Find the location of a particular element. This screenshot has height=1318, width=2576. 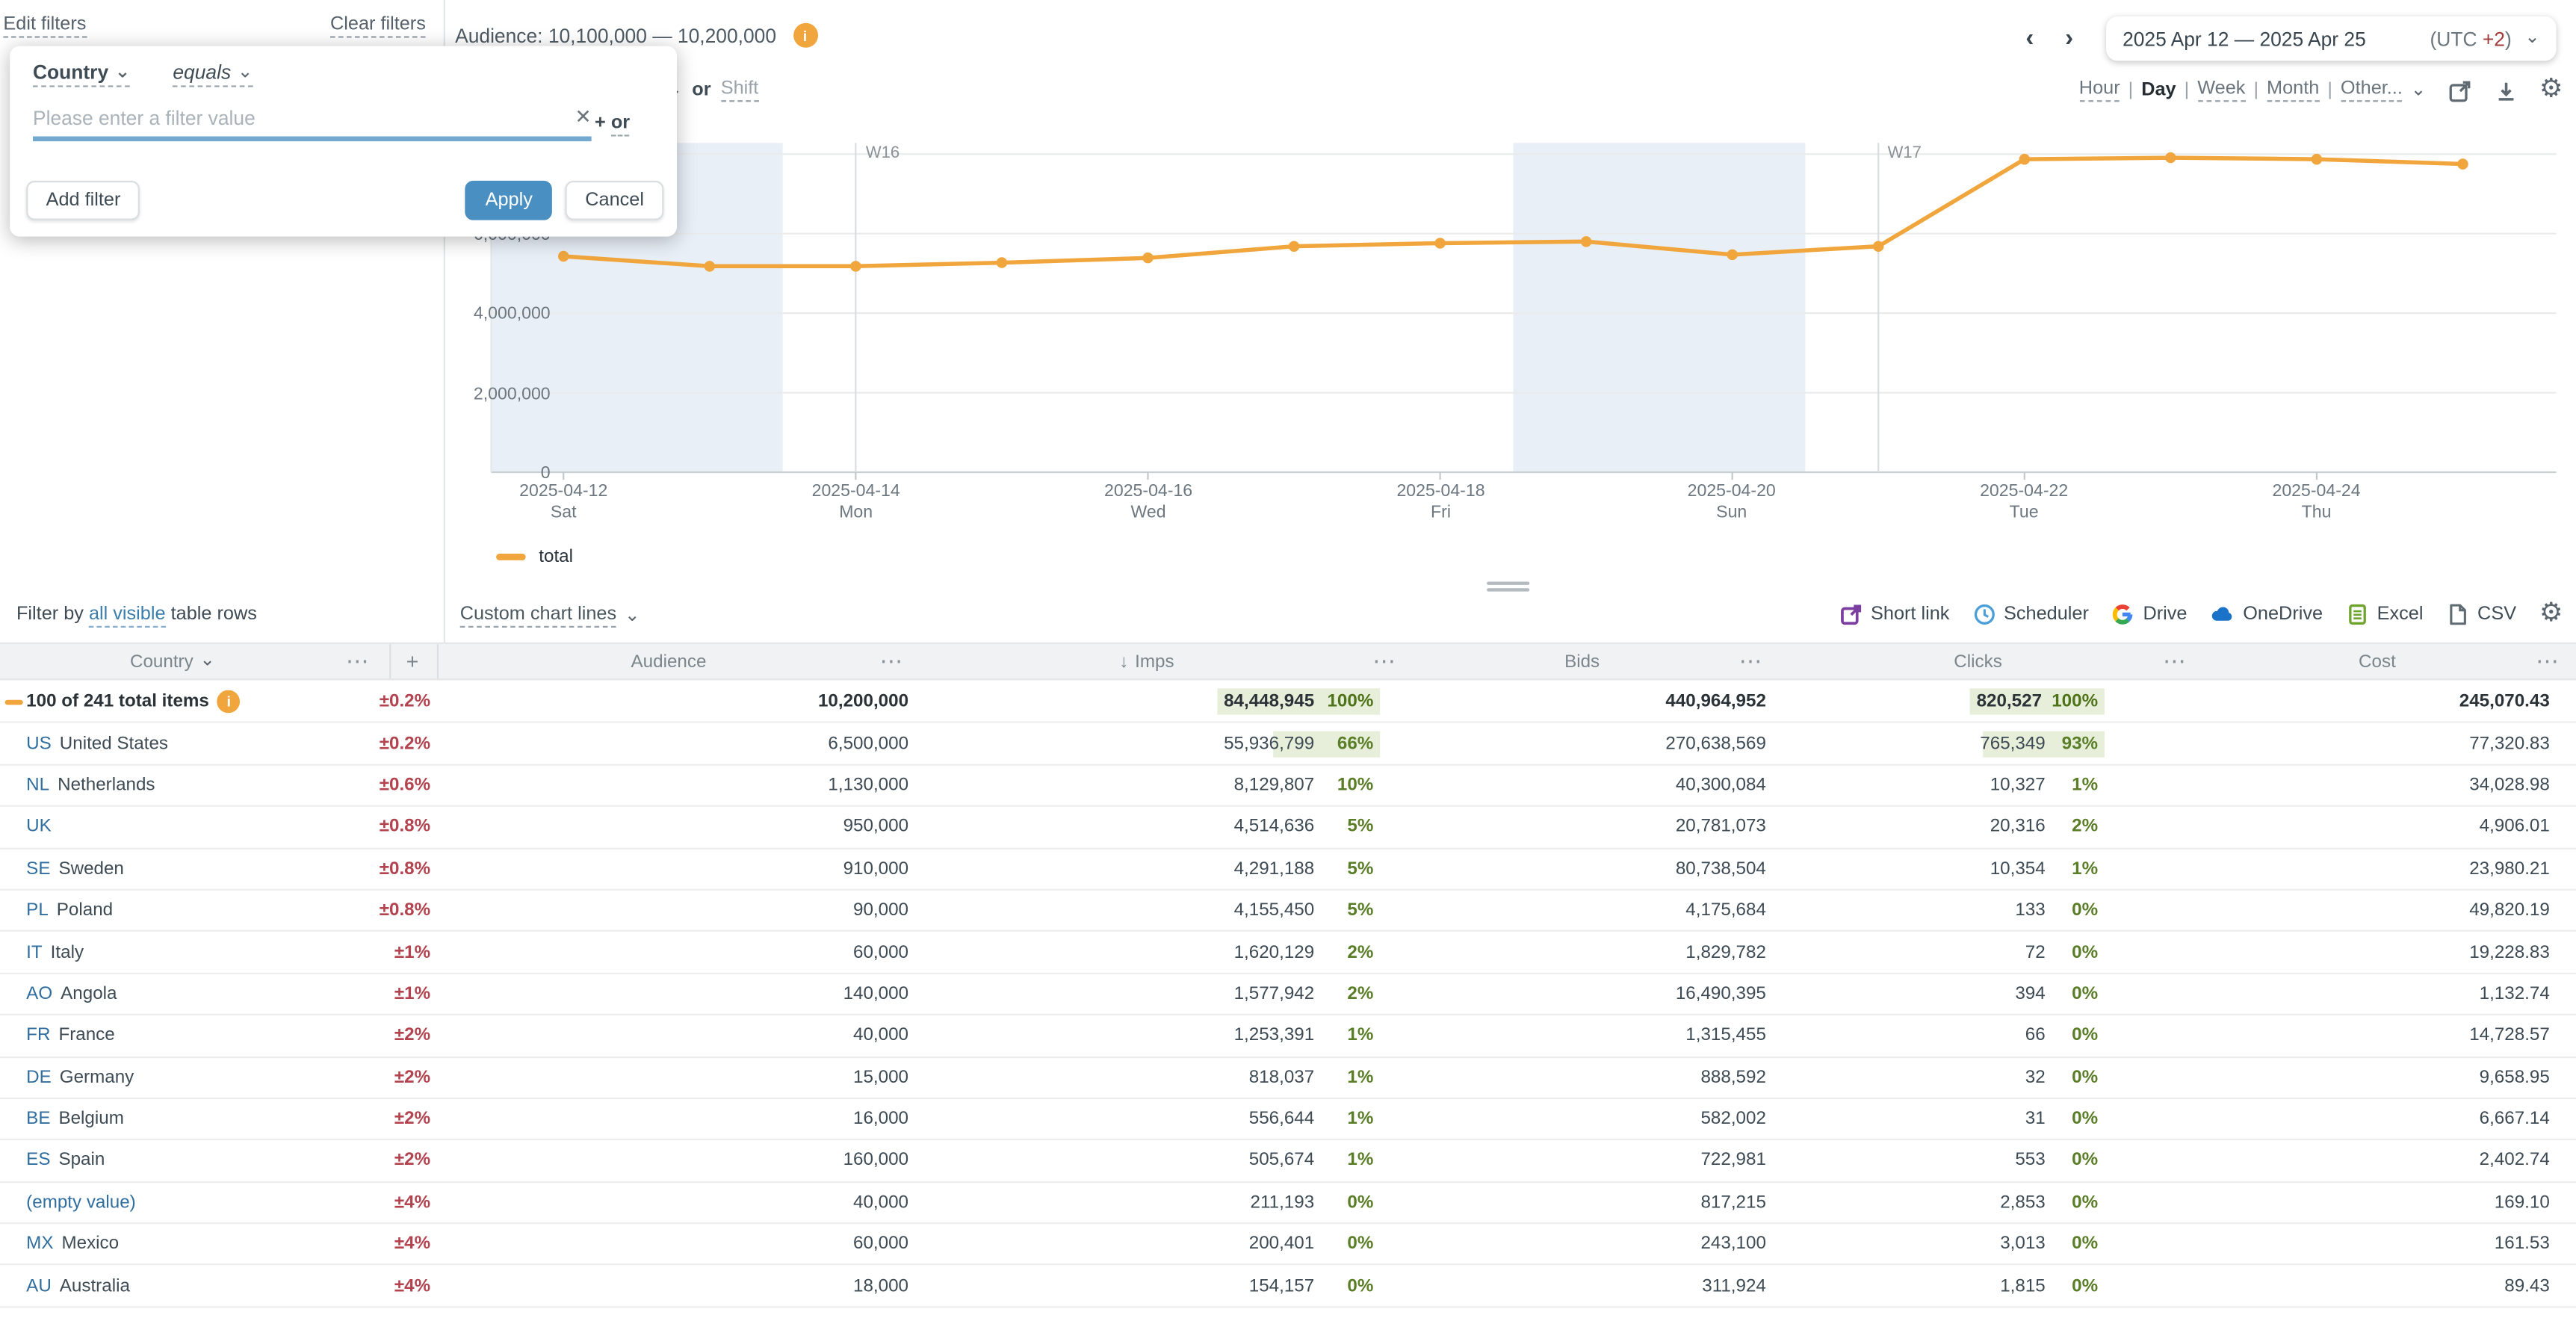

country-code-link: UK is located at coordinates (39, 827).